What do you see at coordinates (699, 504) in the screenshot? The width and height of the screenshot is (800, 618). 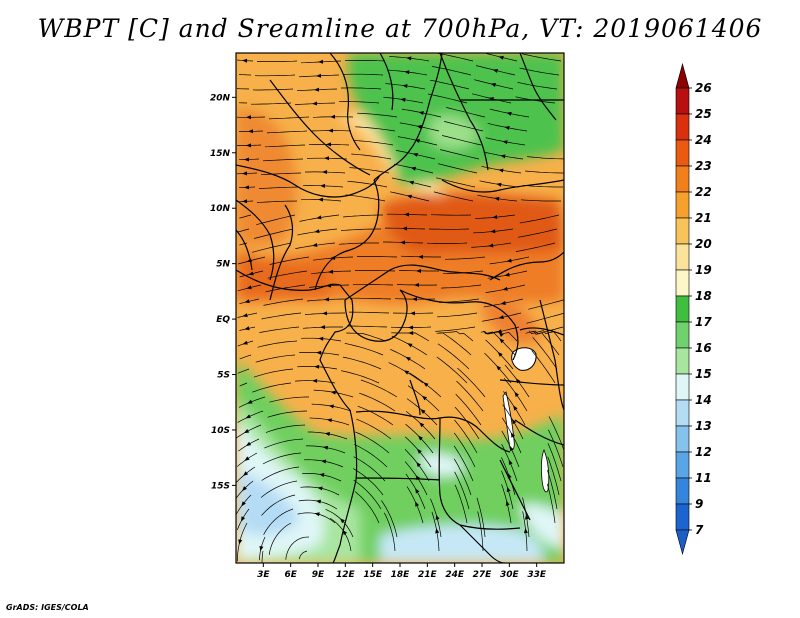 I see `colorbar-label: 9` at bounding box center [699, 504].